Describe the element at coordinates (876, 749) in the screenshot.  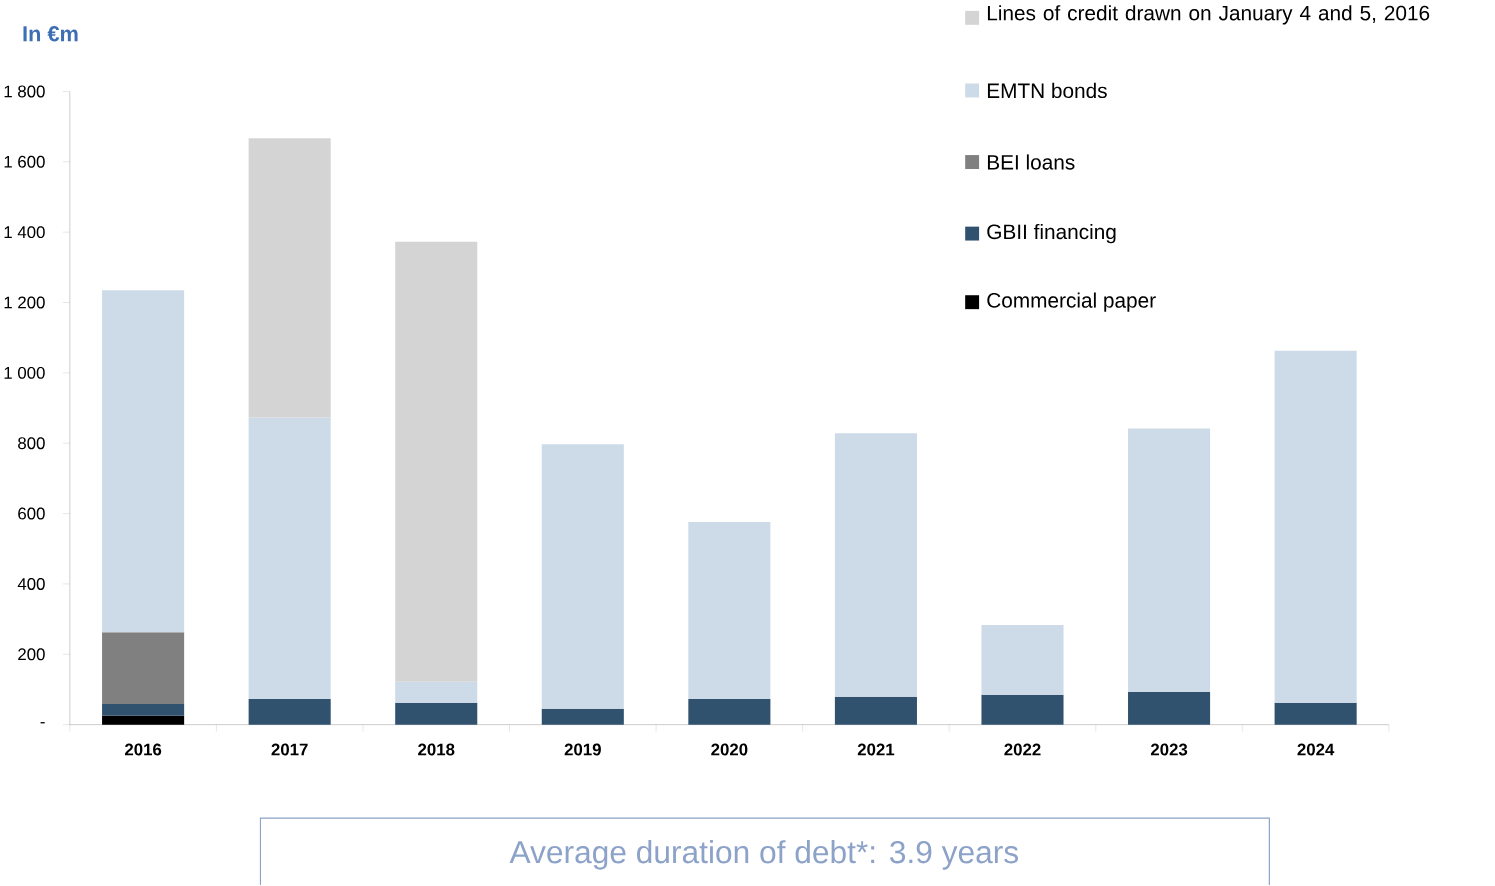
I see `x-tick-label: 2021` at that location.